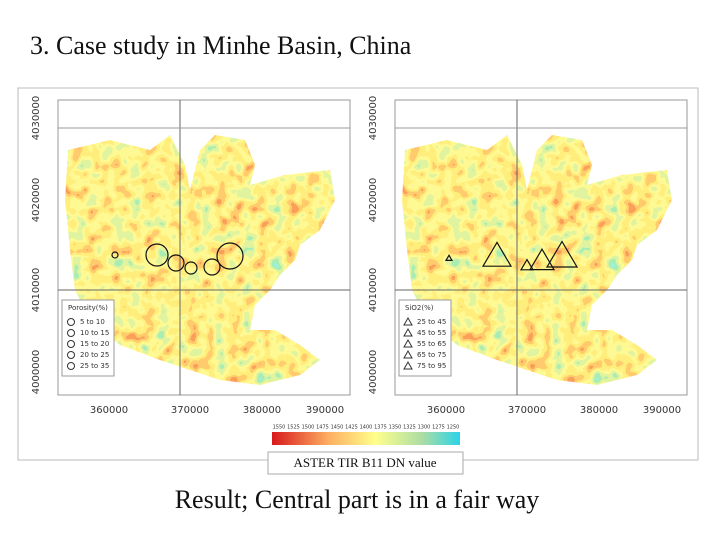 This screenshot has width=720, height=540. I want to click on colorbar-label: 1325, so click(409, 428).